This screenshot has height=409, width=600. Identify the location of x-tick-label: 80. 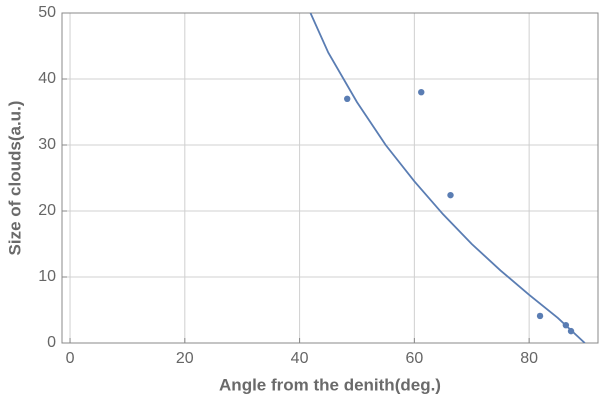
(529, 358).